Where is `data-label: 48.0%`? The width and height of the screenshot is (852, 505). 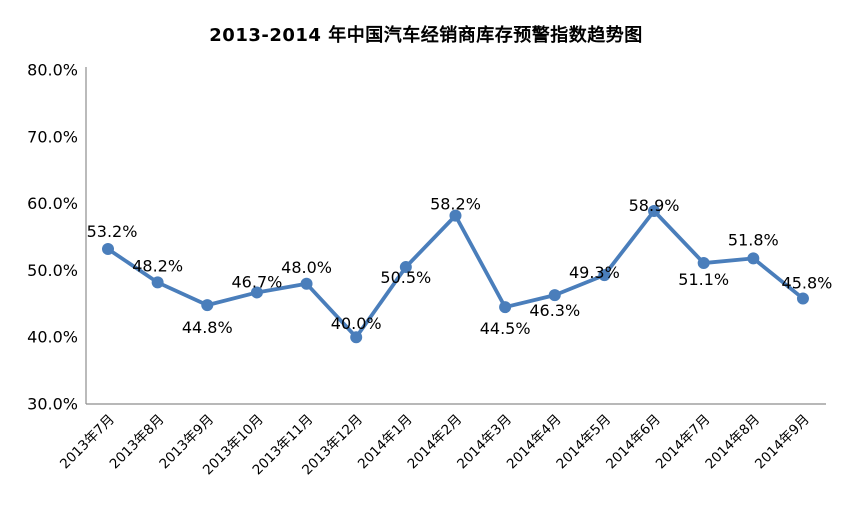 data-label: 48.0% is located at coordinates (306, 267).